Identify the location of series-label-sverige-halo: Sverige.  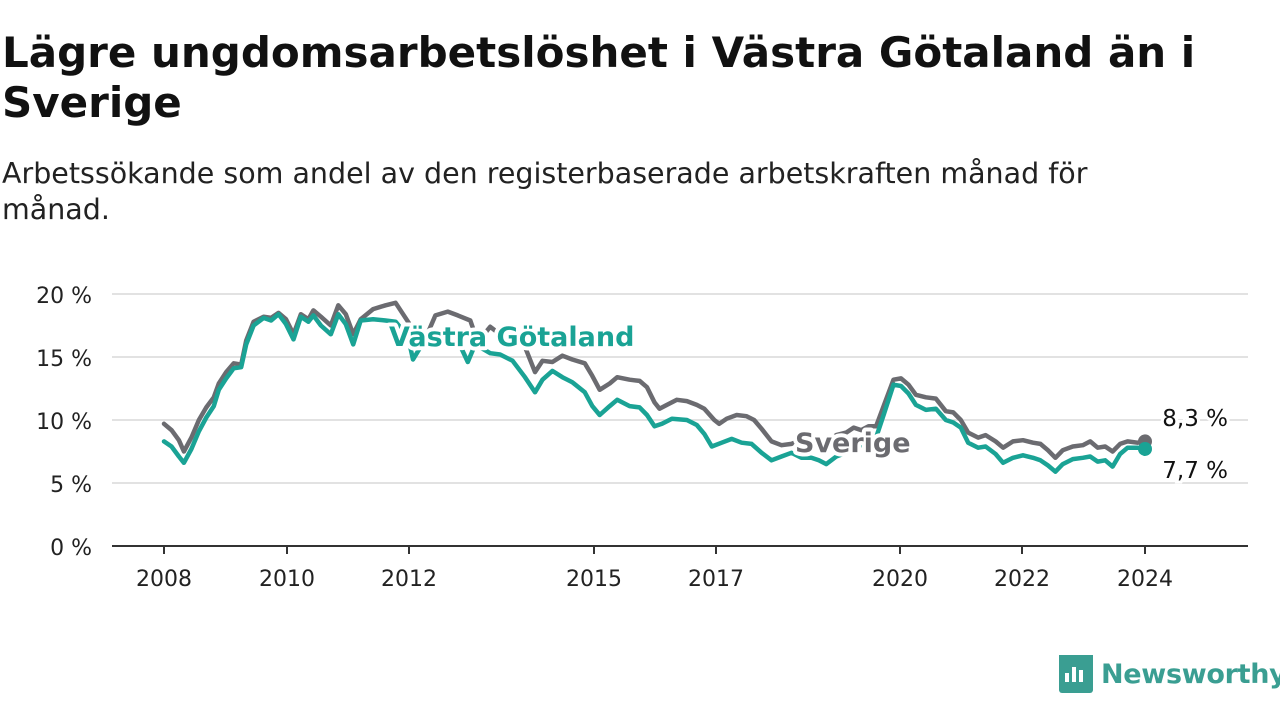
(853, 443).